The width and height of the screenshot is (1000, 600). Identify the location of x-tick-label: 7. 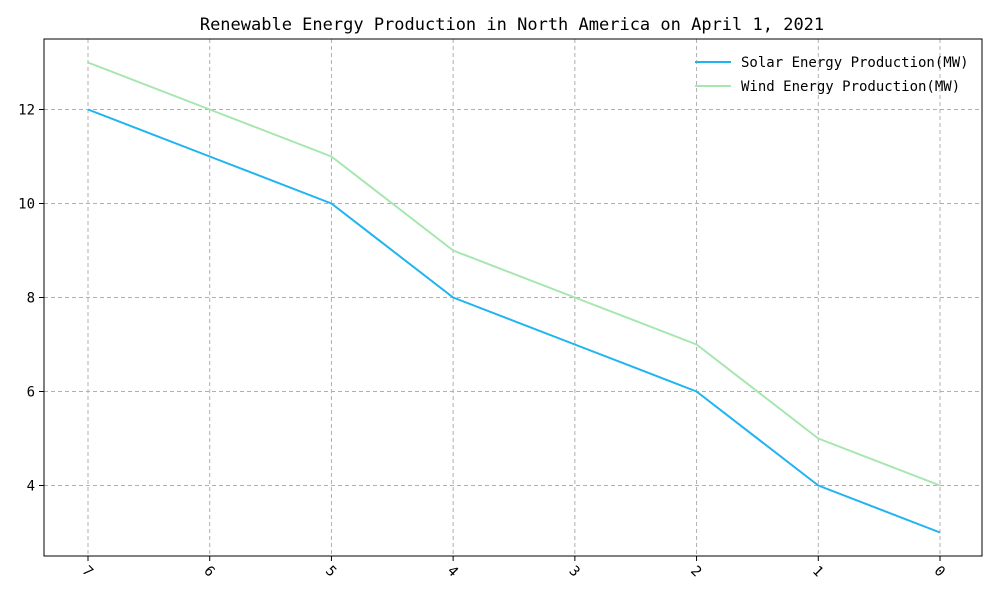
(87, 571).